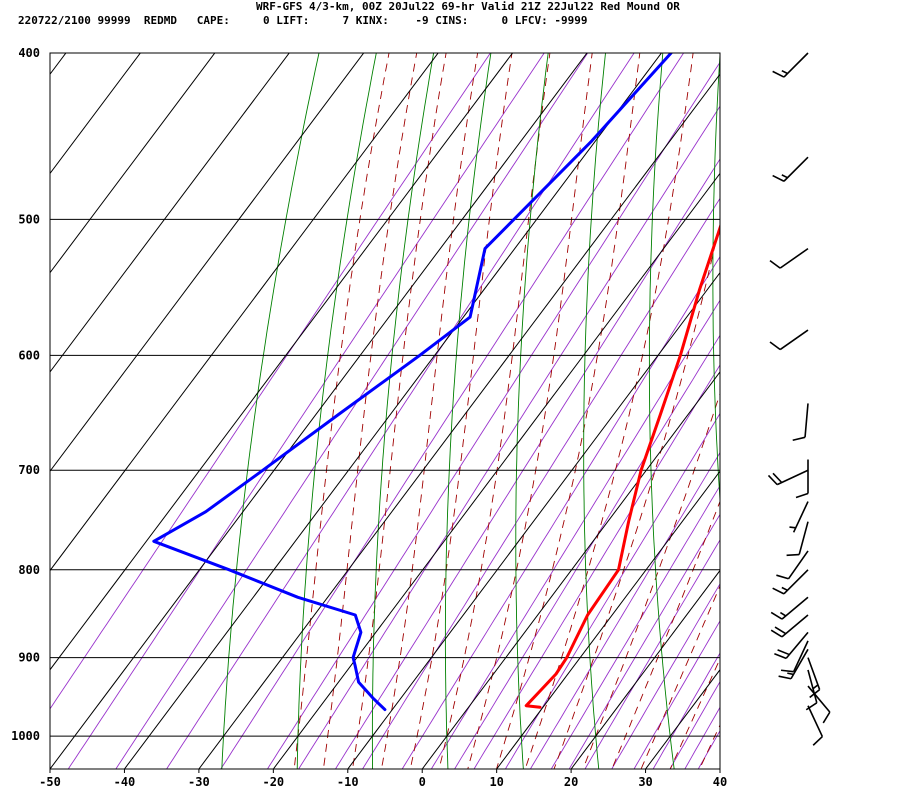  I want to click on x-tick-label: 20, so click(571, 782).